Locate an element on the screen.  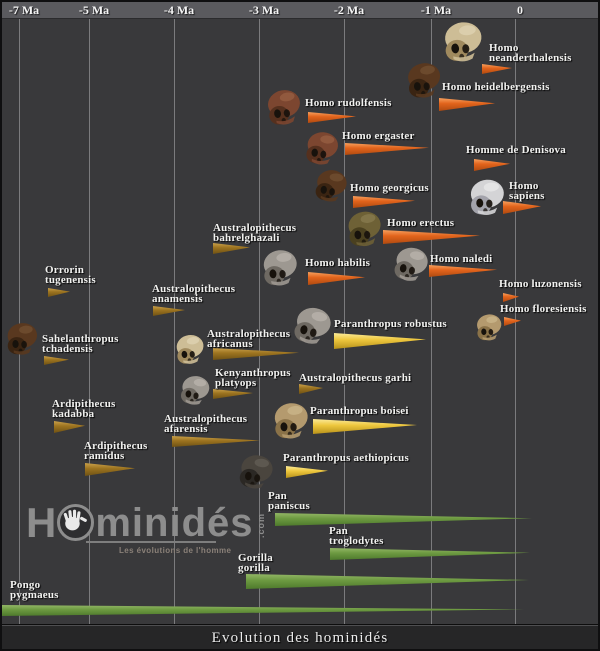
species-label-homo-georgicus: Homo georgicus is located at coordinates (389, 188).